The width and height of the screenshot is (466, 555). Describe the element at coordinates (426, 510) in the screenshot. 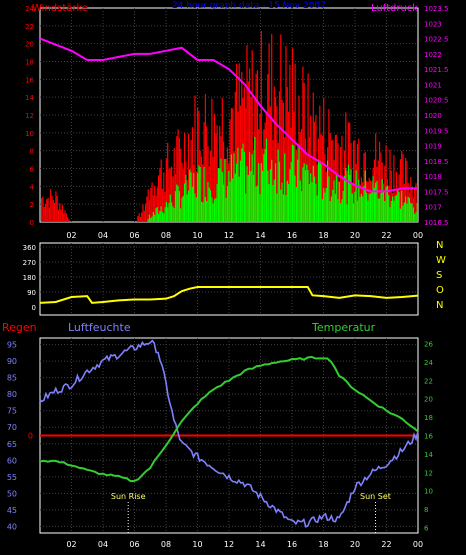

I see `temperature-tick-label: 8` at that location.